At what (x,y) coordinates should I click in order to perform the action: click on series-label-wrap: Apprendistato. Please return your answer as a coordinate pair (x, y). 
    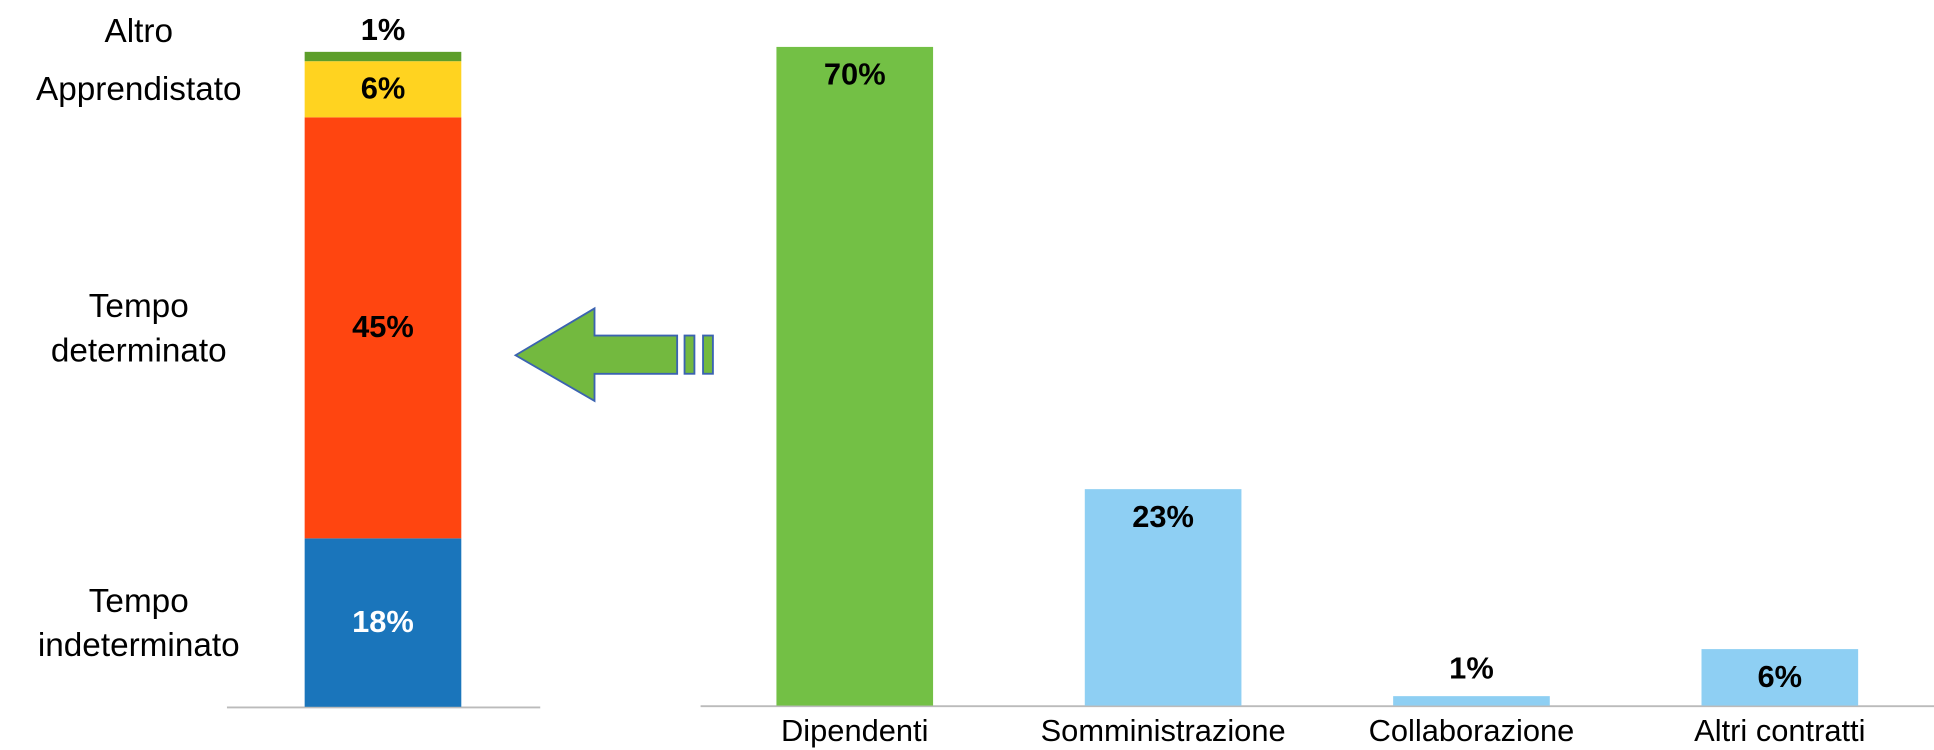
    Looking at the image, I should click on (138, 89).